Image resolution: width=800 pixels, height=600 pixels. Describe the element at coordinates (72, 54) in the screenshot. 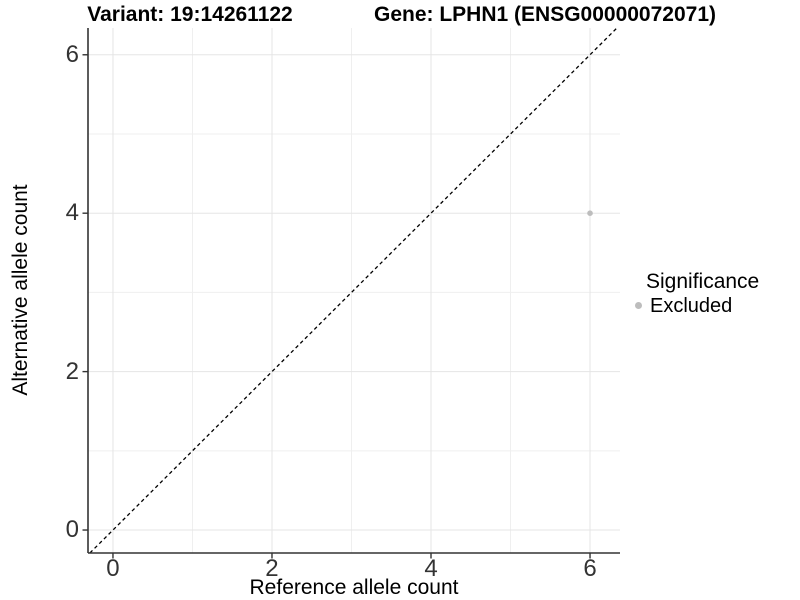

I see `y-tick-label: 6` at that location.